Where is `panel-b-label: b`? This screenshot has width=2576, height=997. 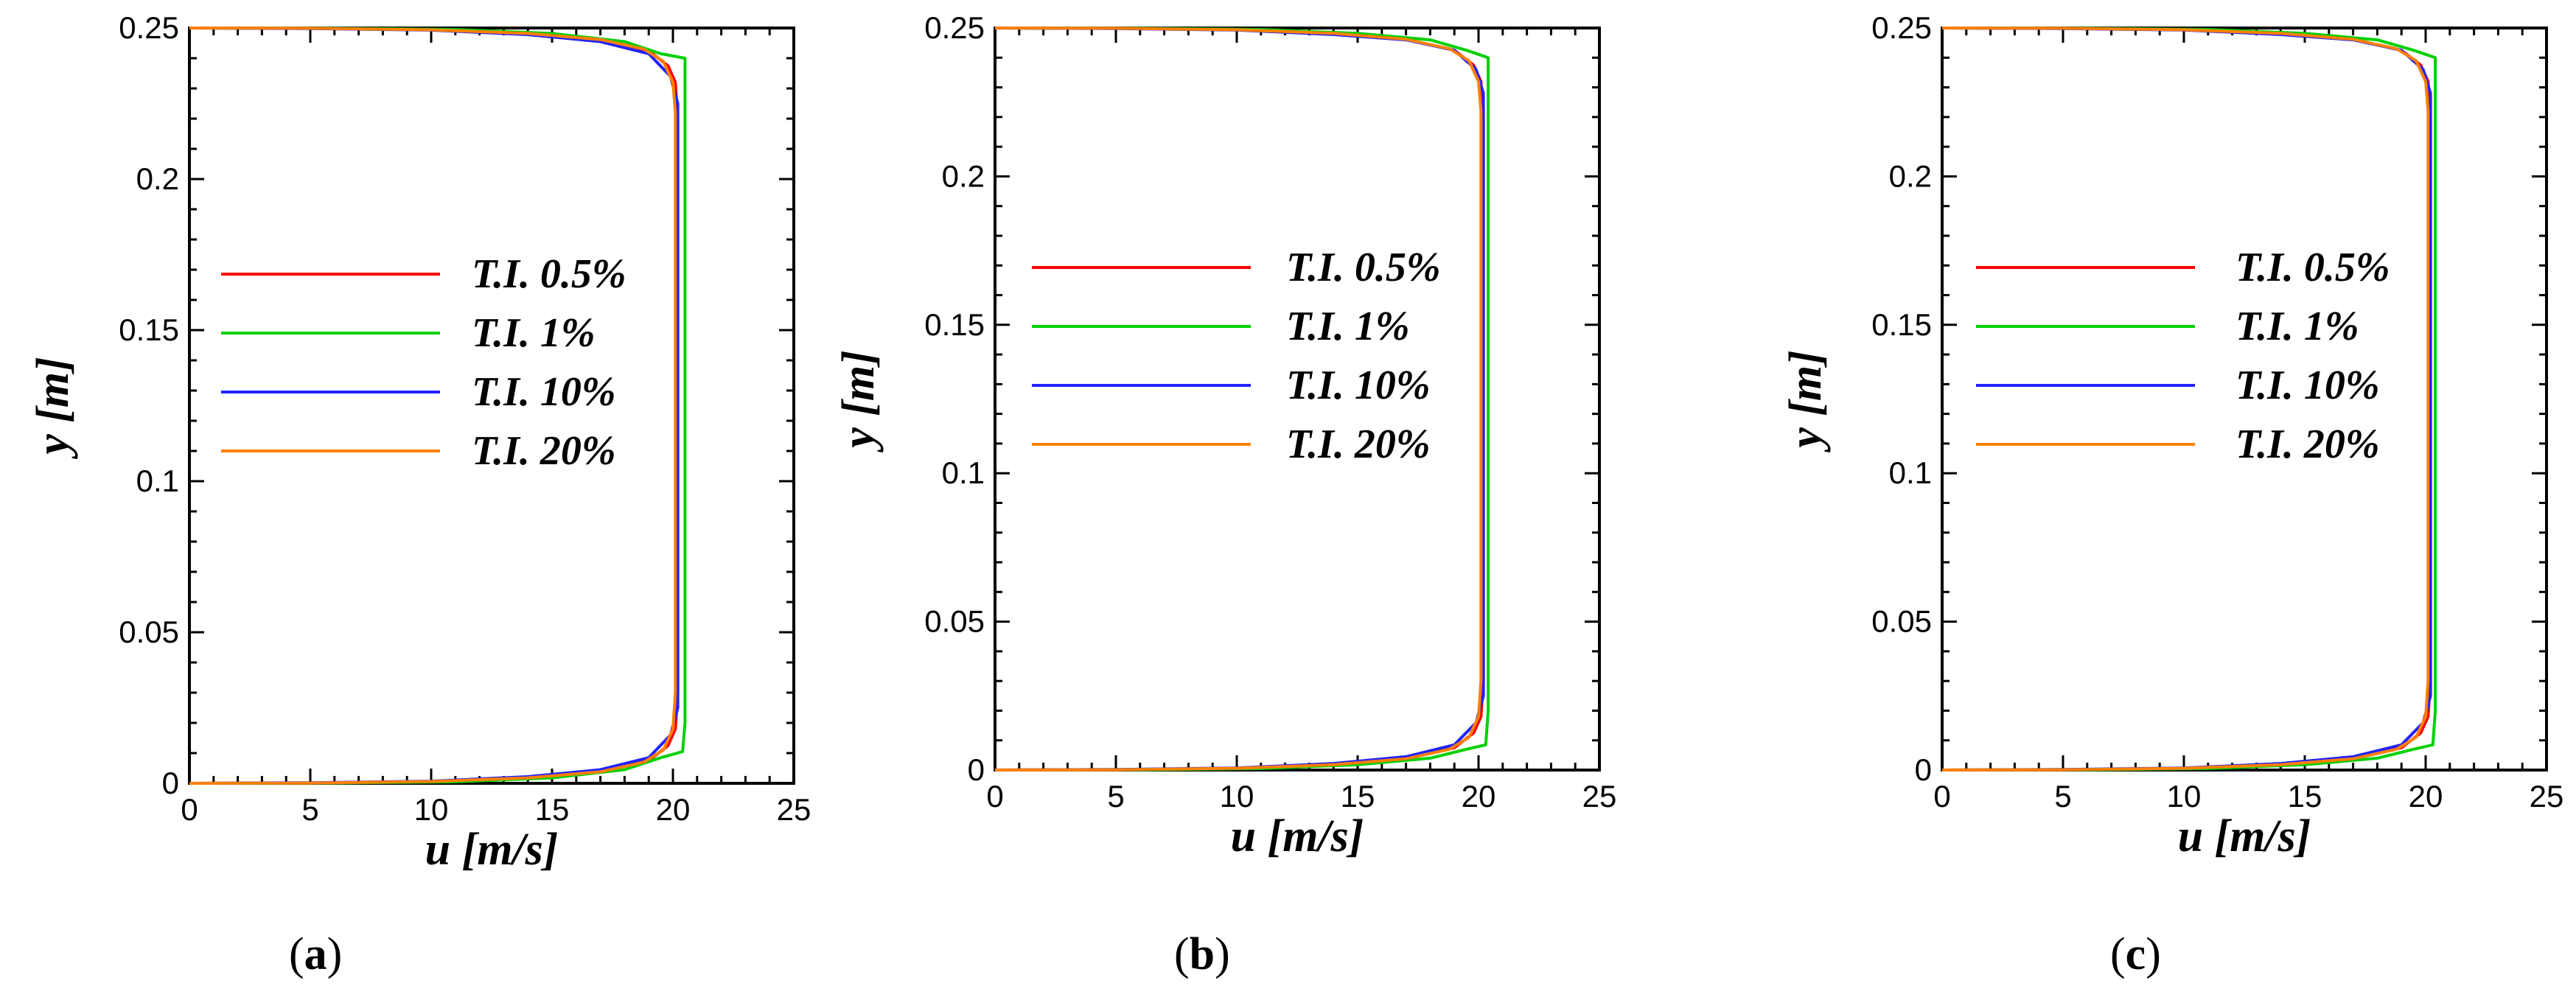
panel-b-label: b is located at coordinates (1202, 954).